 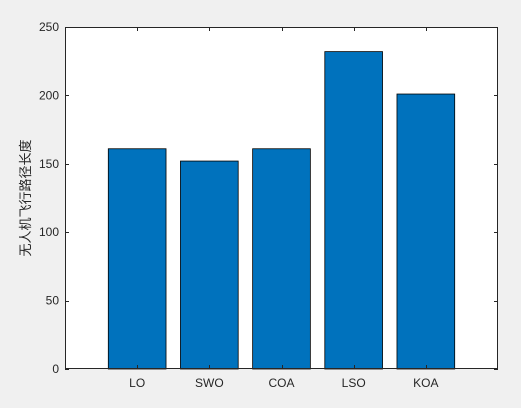 I want to click on bar-lso, so click(x=353, y=210).